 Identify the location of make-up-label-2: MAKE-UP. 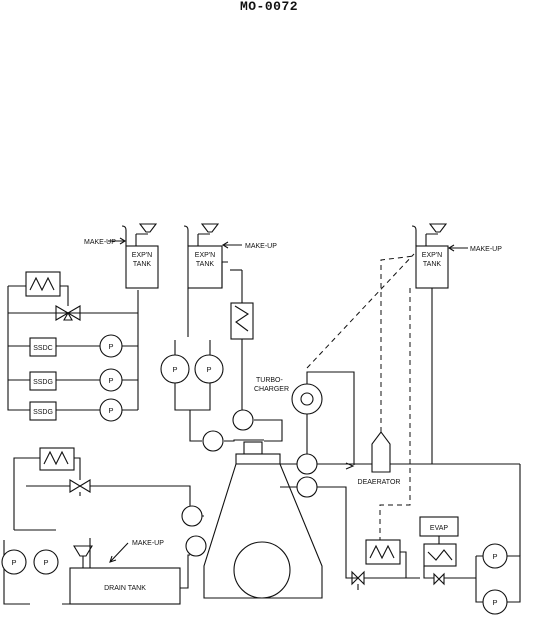
(249, 245).